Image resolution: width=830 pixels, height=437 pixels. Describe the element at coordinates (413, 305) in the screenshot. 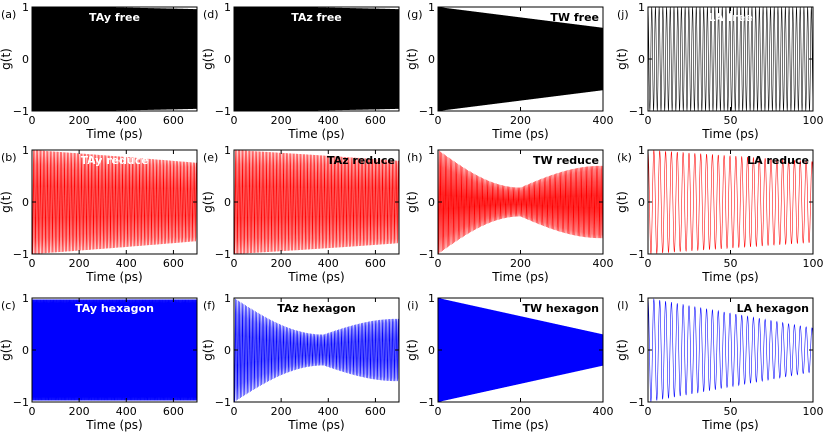

I see `panel-label: (i)` at that location.